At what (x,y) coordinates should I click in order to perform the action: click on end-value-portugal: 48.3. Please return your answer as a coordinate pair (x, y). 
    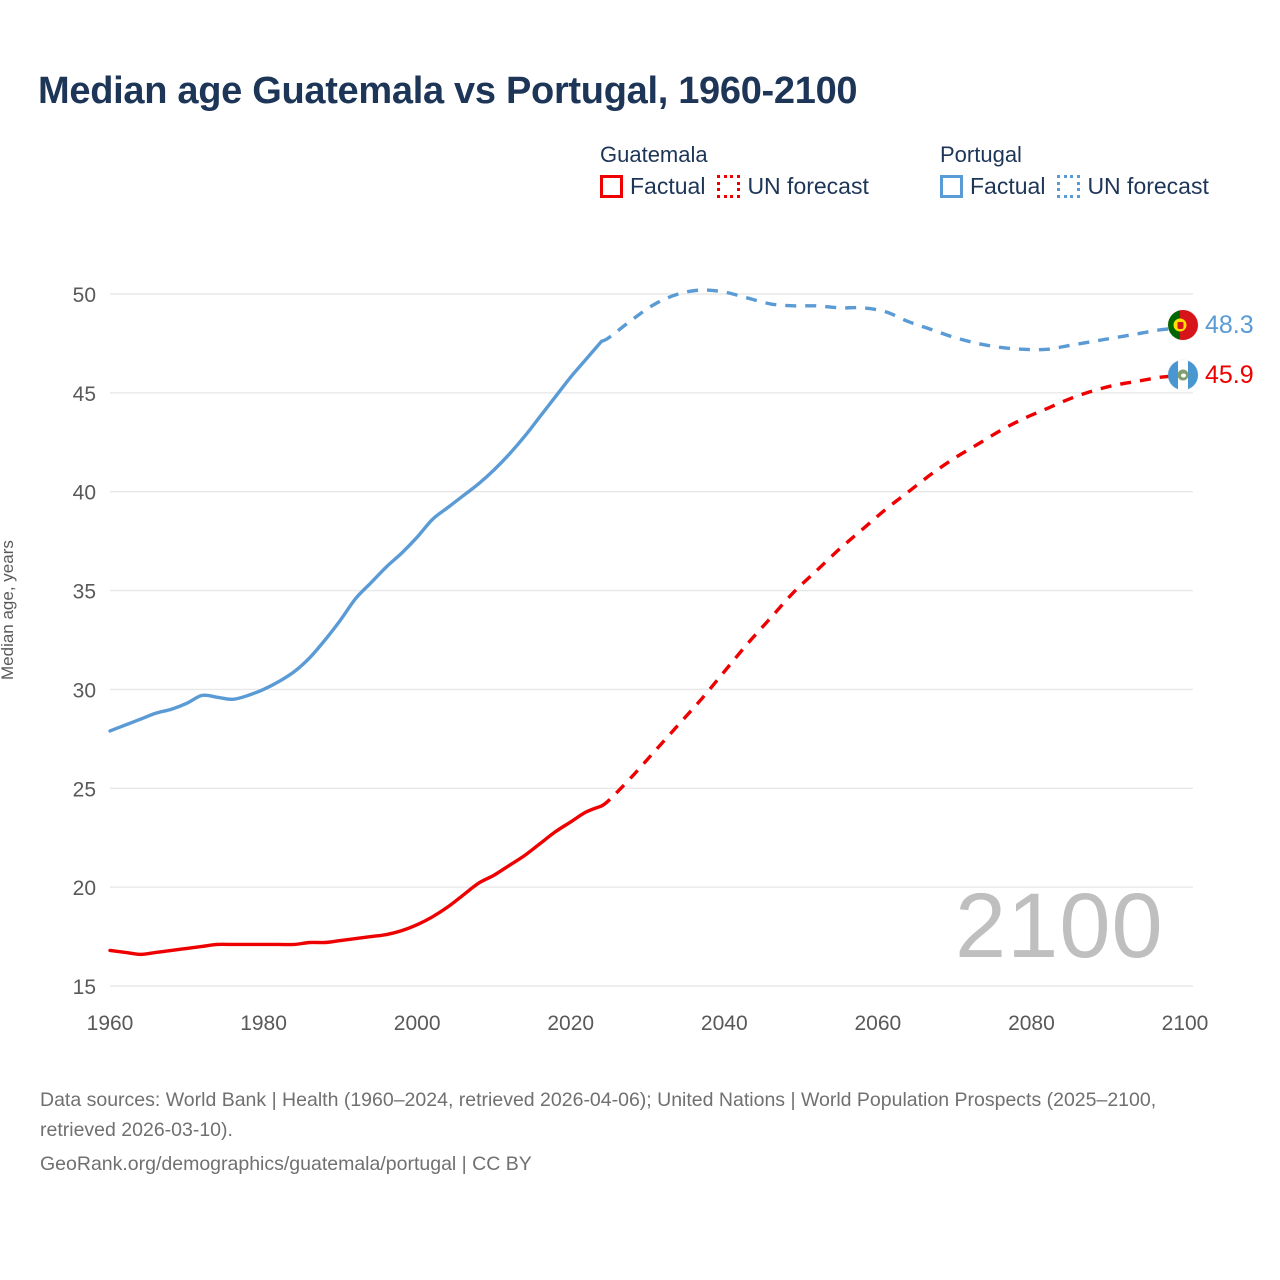
    Looking at the image, I should click on (1229, 324).